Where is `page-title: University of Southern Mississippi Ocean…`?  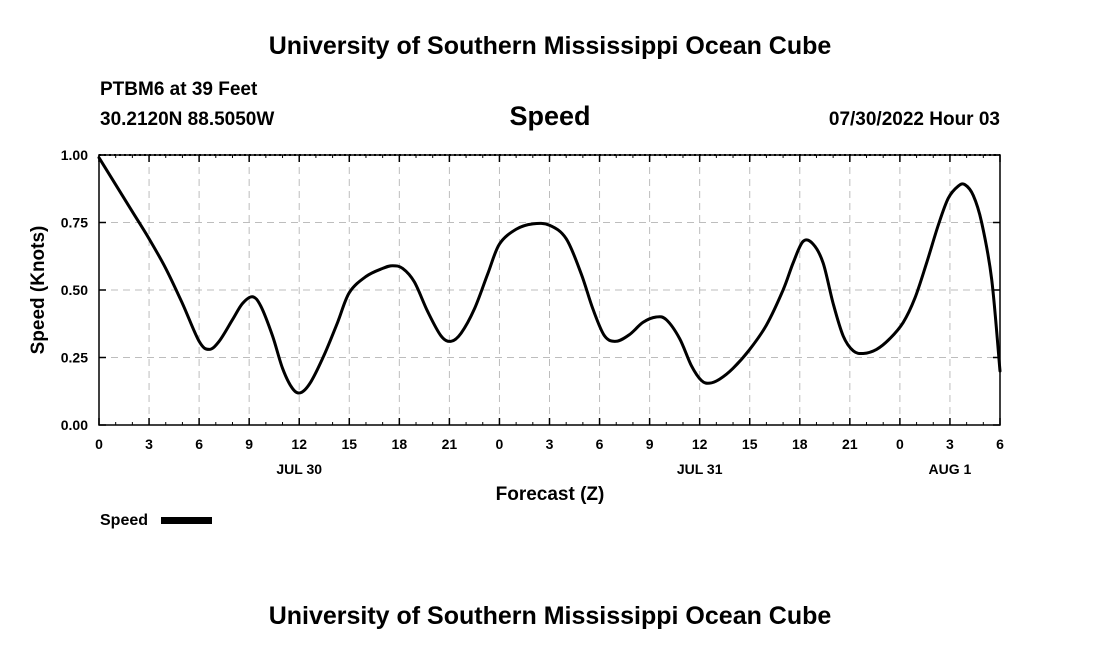
page-title: University of Southern Mississippi Ocean… is located at coordinates (550, 46).